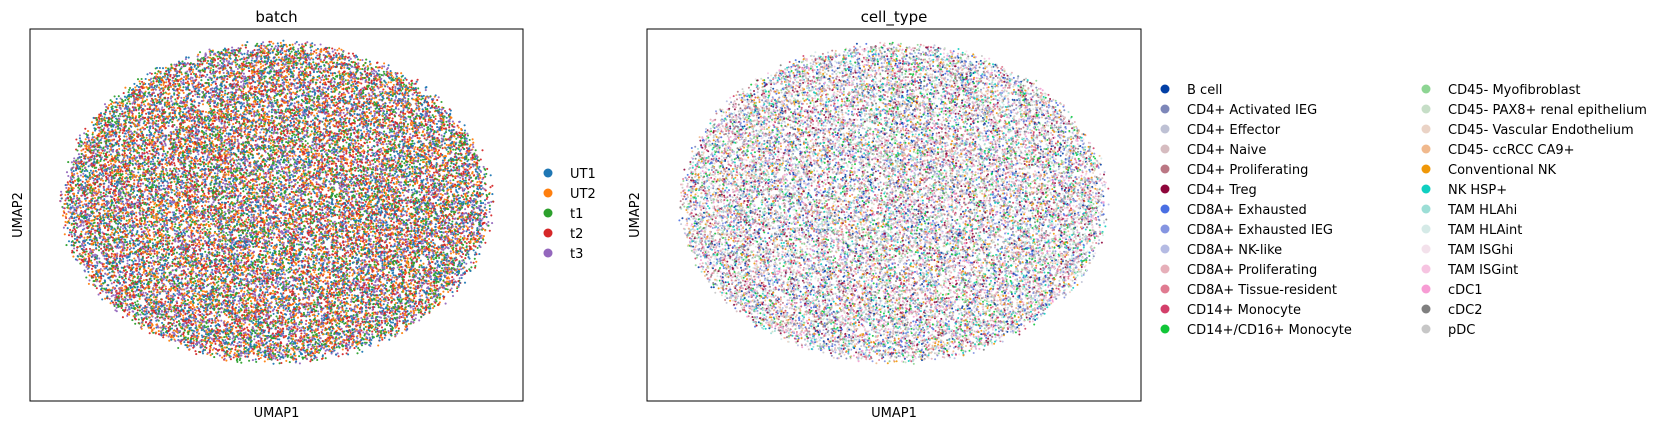 Image resolution: width=1661 pixels, height=429 pixels. What do you see at coordinates (1234, 130) in the screenshot?
I see `legend-label: CD4+ Effector` at bounding box center [1234, 130].